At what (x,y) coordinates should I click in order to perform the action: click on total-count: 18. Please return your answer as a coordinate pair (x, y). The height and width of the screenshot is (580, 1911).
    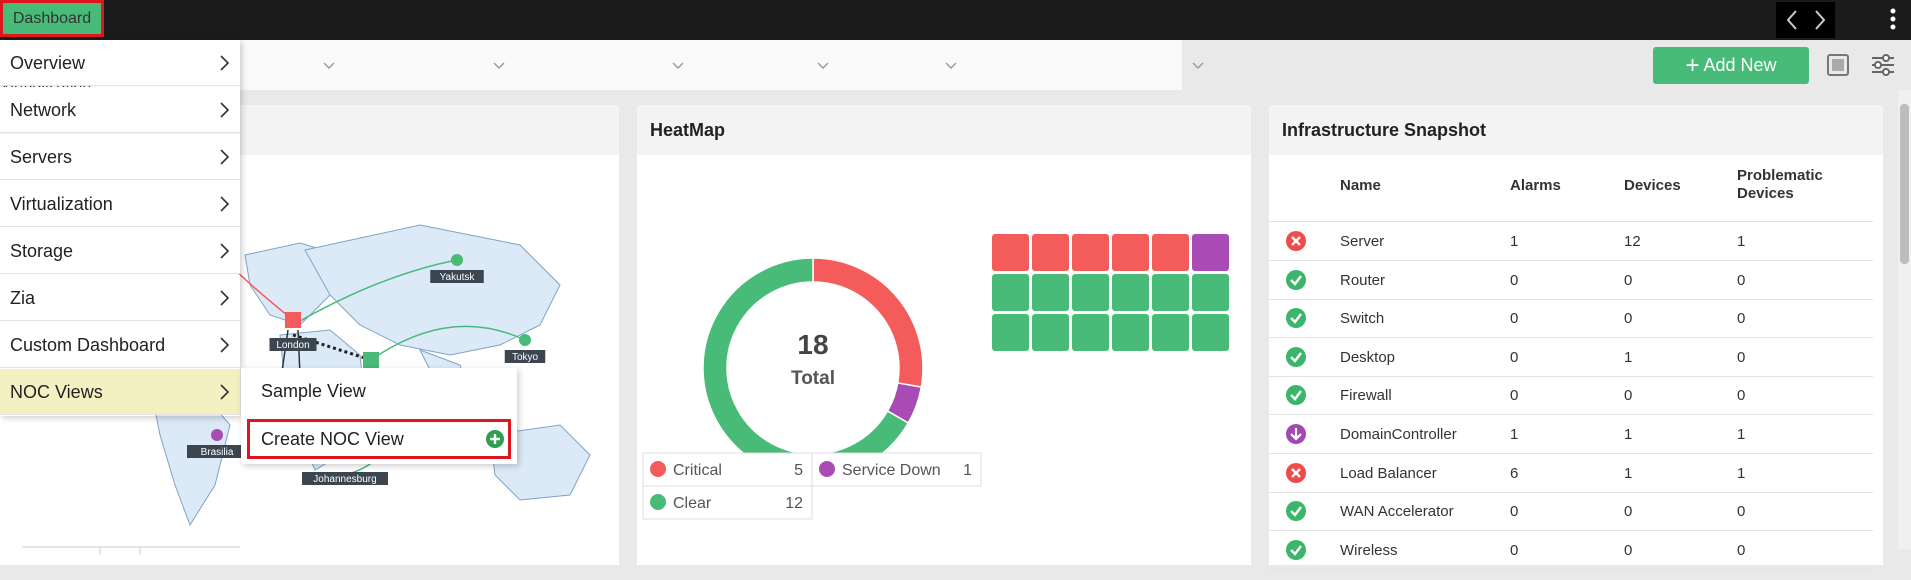
    Looking at the image, I should click on (812, 344).